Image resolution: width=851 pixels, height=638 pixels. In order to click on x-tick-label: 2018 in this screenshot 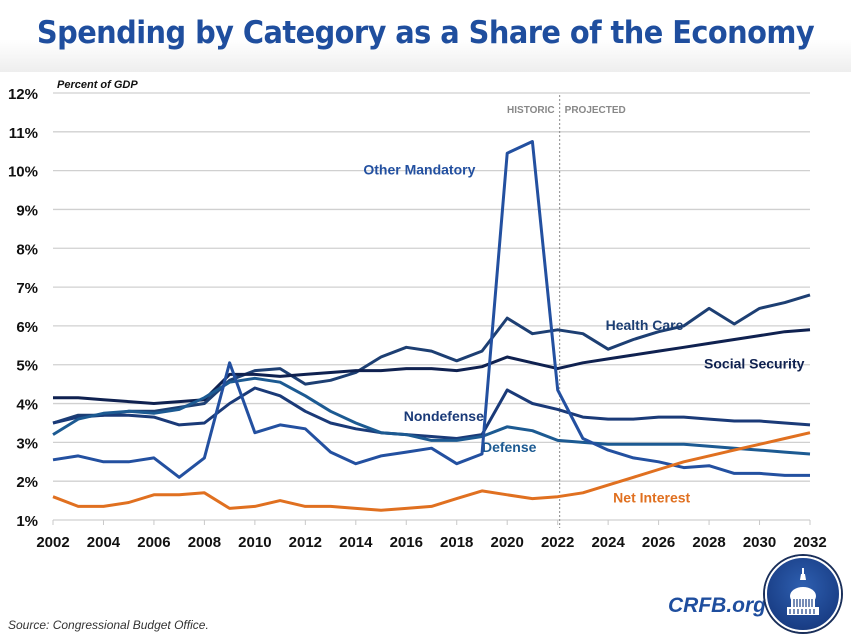, I will do `click(456, 542)`.